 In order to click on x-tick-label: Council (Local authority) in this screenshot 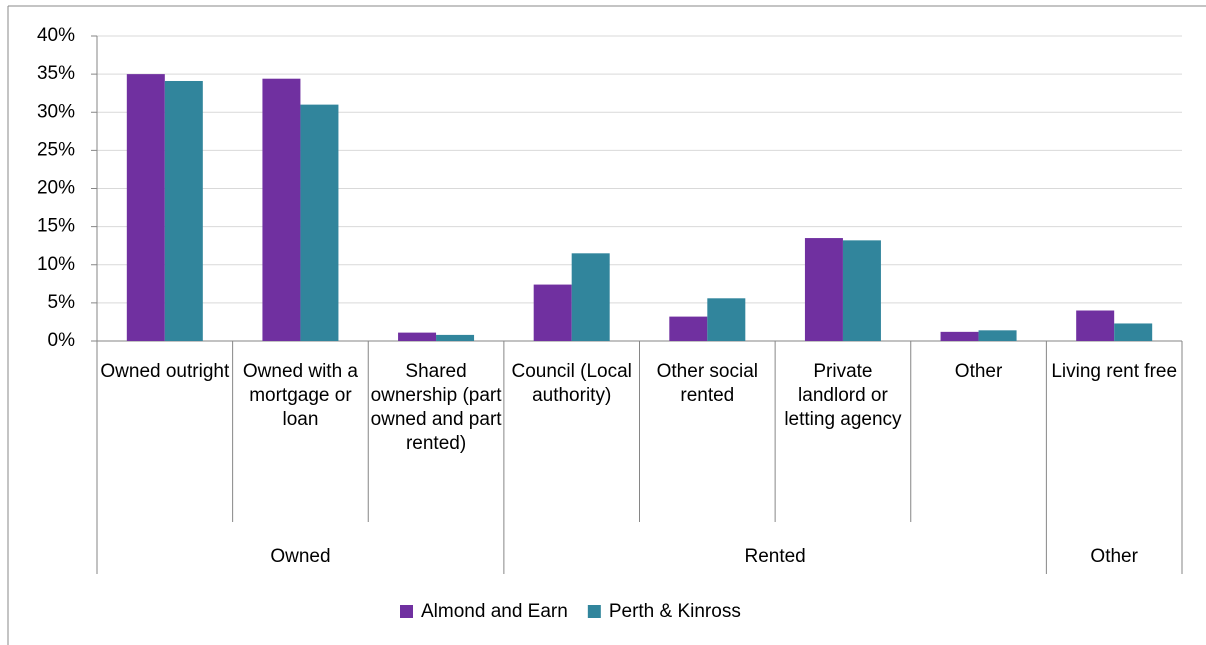, I will do `click(571, 383)`.